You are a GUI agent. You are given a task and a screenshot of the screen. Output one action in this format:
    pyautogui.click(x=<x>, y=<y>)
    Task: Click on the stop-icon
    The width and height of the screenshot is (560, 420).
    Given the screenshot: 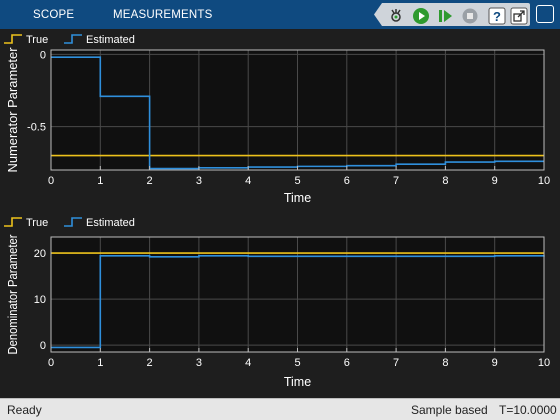 What is the action you would take?
    pyautogui.click(x=470, y=16)
    